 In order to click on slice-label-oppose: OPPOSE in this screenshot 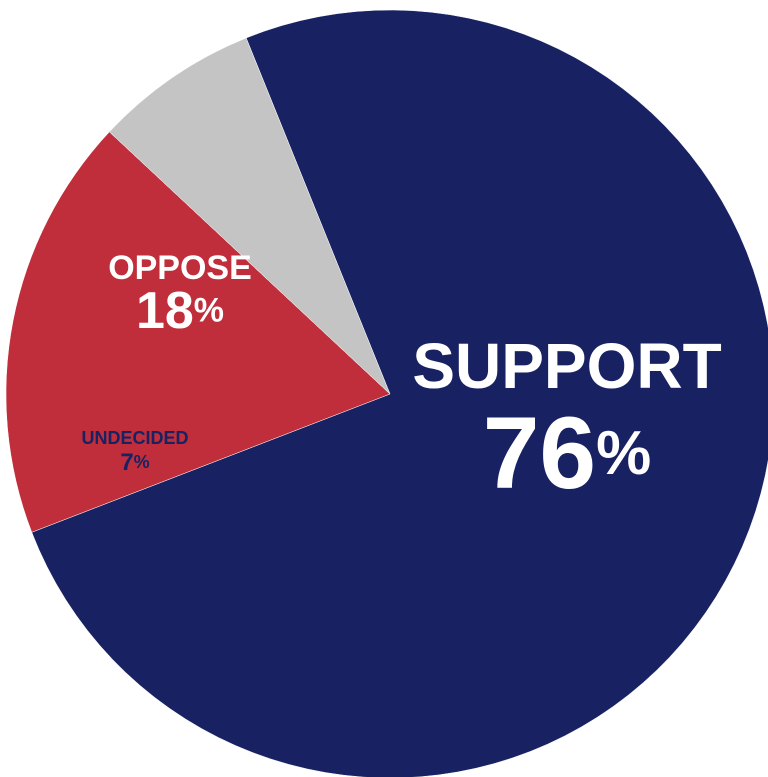, I will do `click(180, 268)`.